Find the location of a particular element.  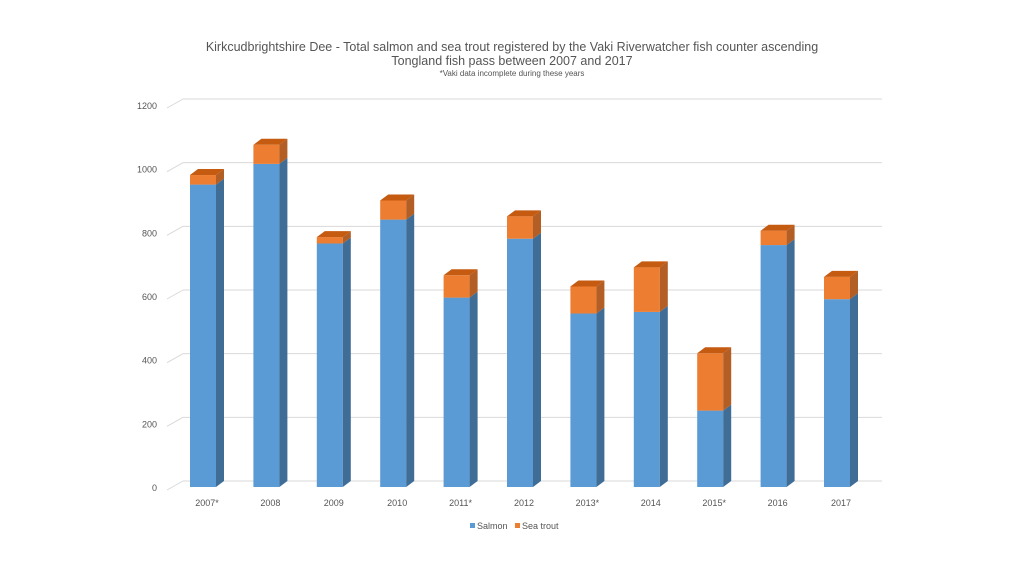

x-tick-label: 2014 is located at coordinates (651, 503).